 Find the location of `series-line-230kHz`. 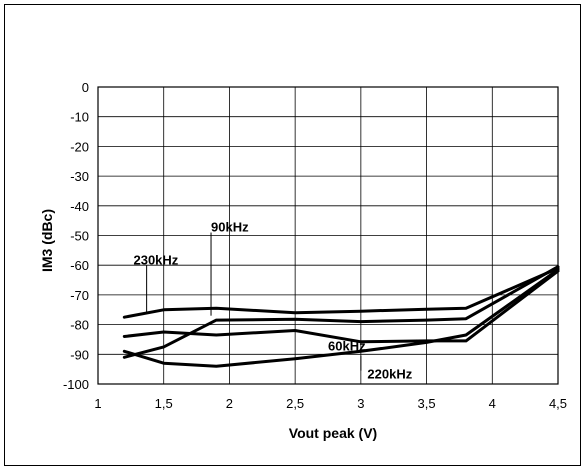

series-line-230kHz is located at coordinates (341, 292).